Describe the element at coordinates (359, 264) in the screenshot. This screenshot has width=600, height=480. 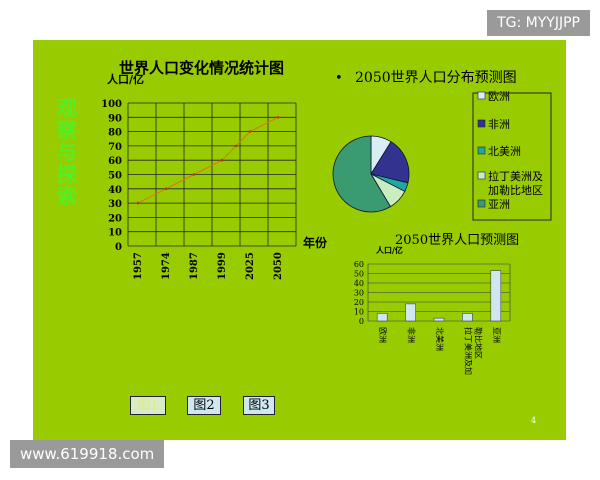
I see `bar-ytick: 60` at that location.